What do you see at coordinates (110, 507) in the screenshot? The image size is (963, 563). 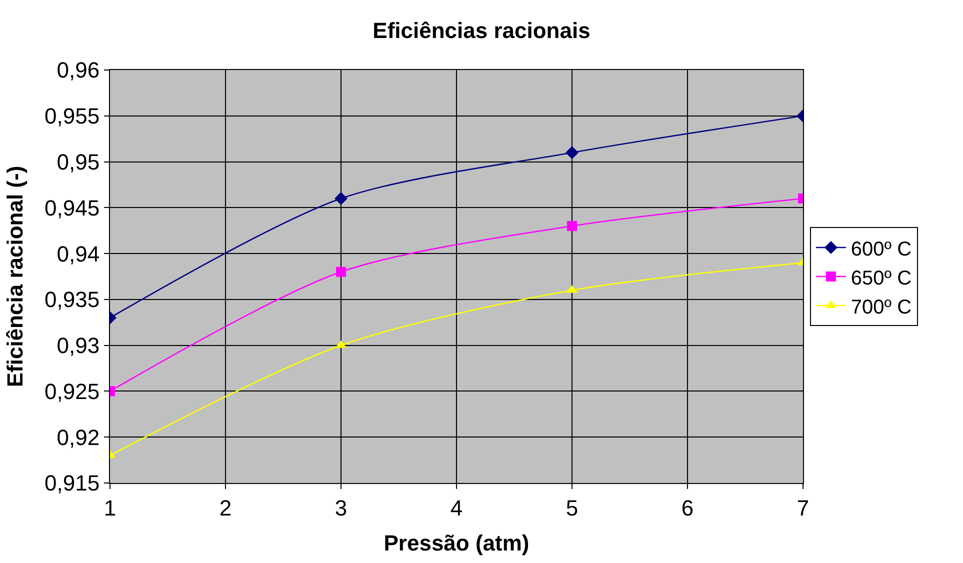 I see `x-tick-label: 1` at bounding box center [110, 507].